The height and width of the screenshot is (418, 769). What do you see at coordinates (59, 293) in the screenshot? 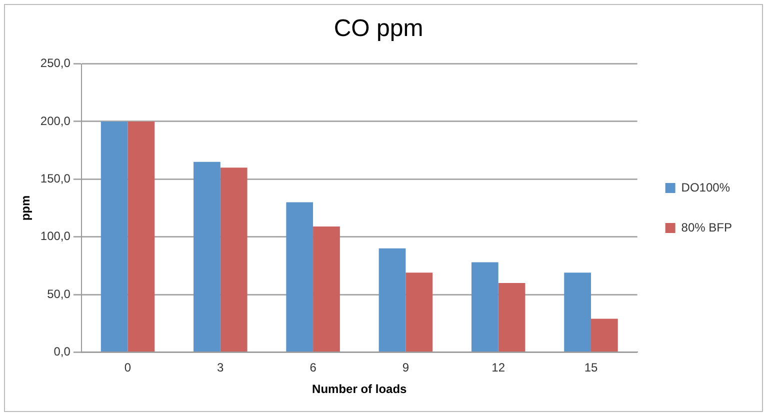
I see `y-tick-label: 50,0` at bounding box center [59, 293].